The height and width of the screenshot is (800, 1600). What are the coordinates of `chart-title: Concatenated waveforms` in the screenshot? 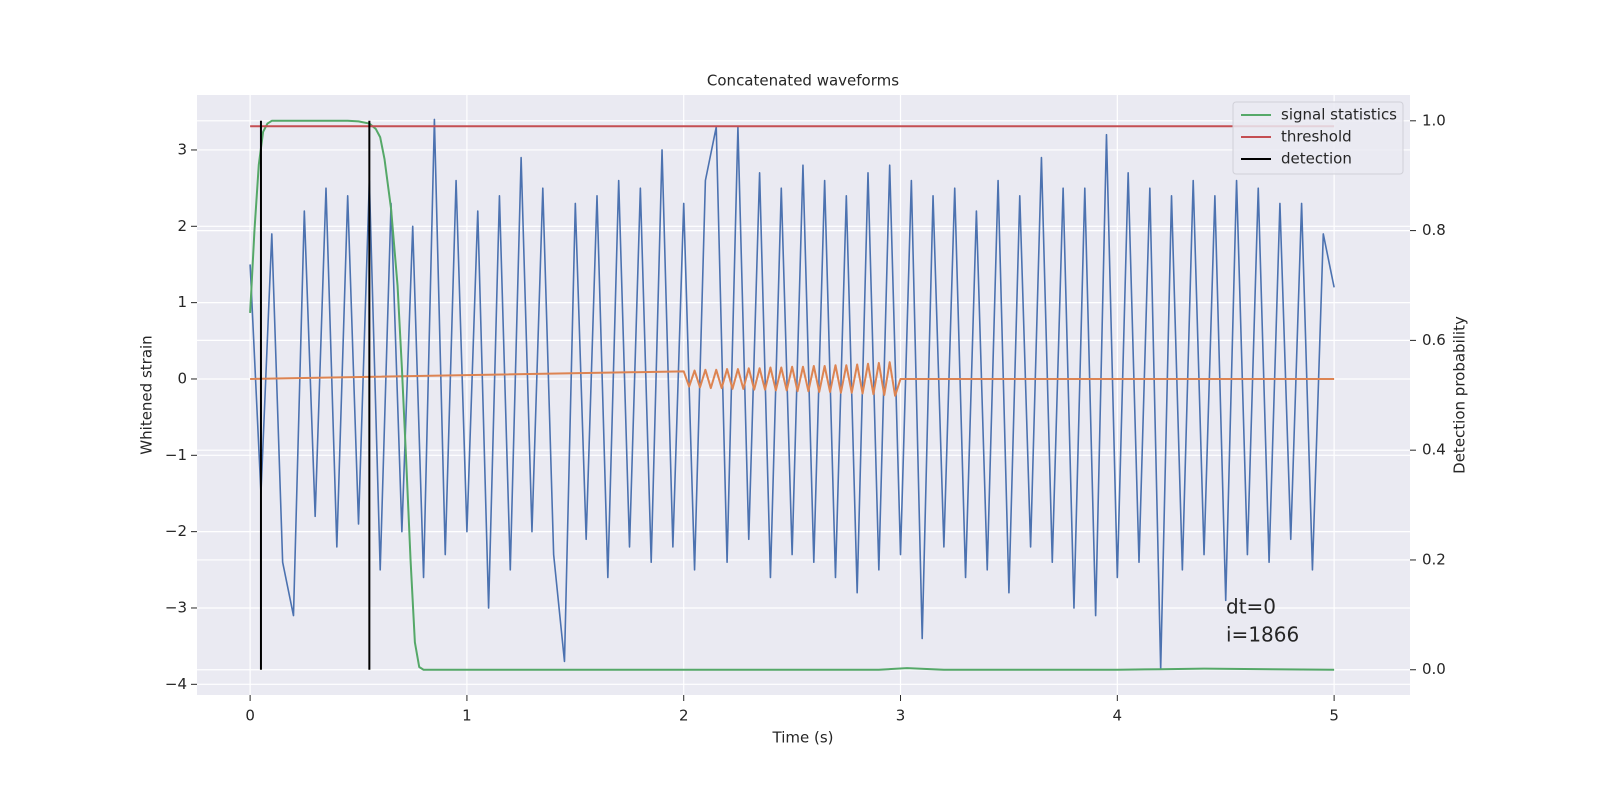 It's located at (803, 81).